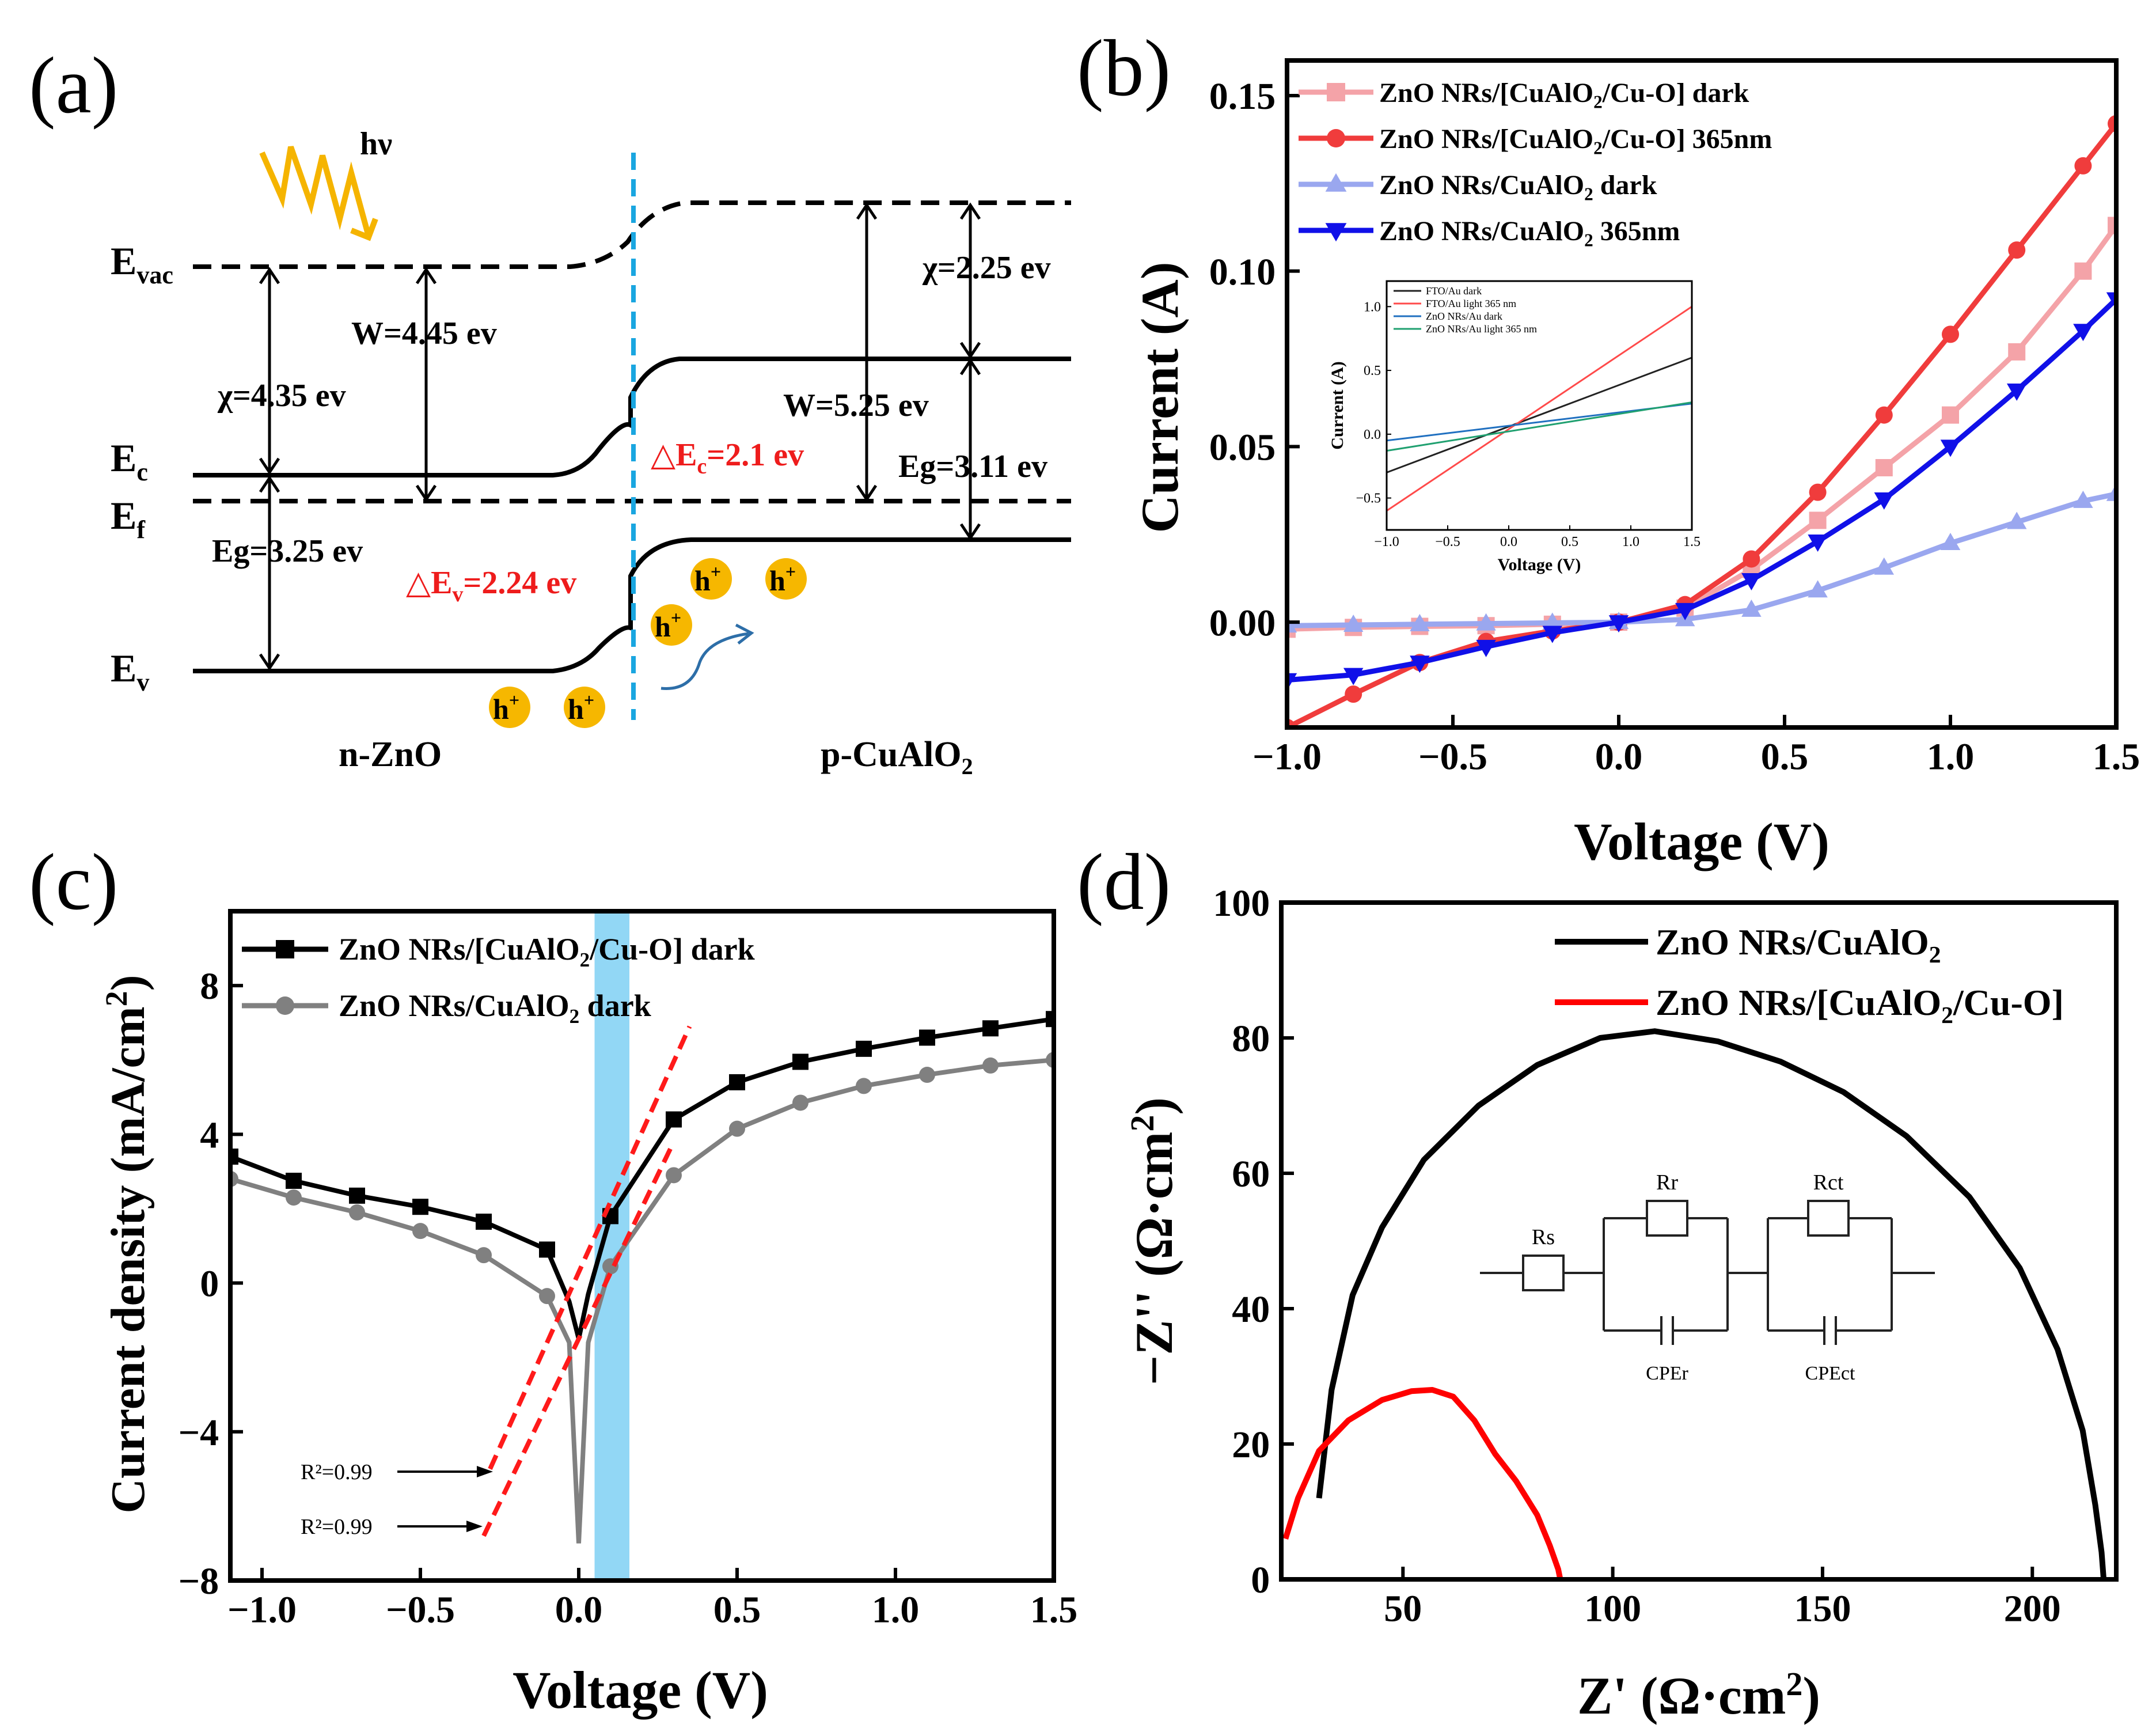 The width and height of the screenshot is (2156, 1732). Describe the element at coordinates (1667, 1182) in the screenshot. I see `circuit-rr-label: Rr` at that location.